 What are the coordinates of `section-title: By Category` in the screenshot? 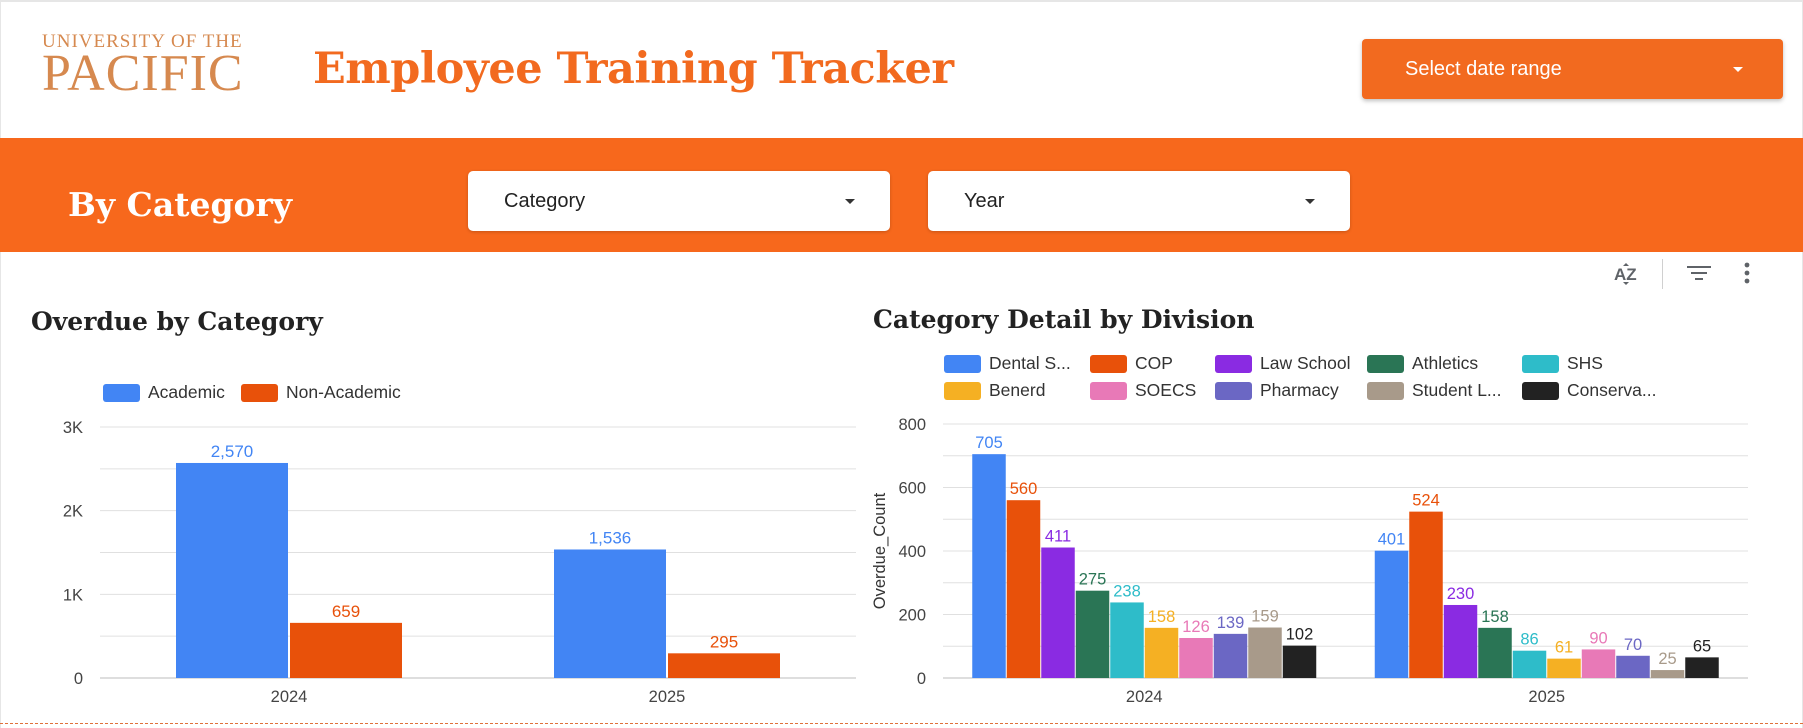 It's located at (180, 204).